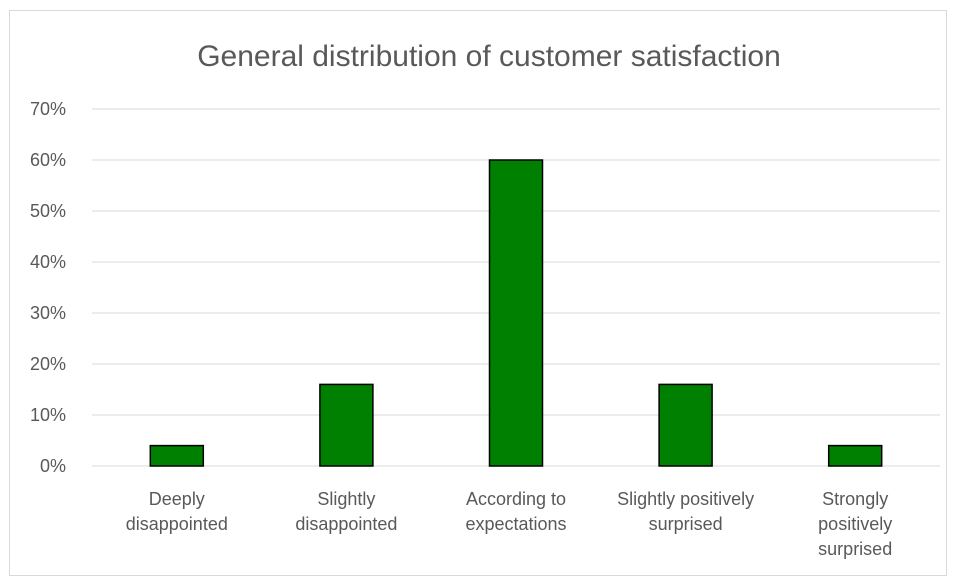 The height and width of the screenshot is (581, 957). What do you see at coordinates (48, 313) in the screenshot?
I see `y-tick-label: 30%` at bounding box center [48, 313].